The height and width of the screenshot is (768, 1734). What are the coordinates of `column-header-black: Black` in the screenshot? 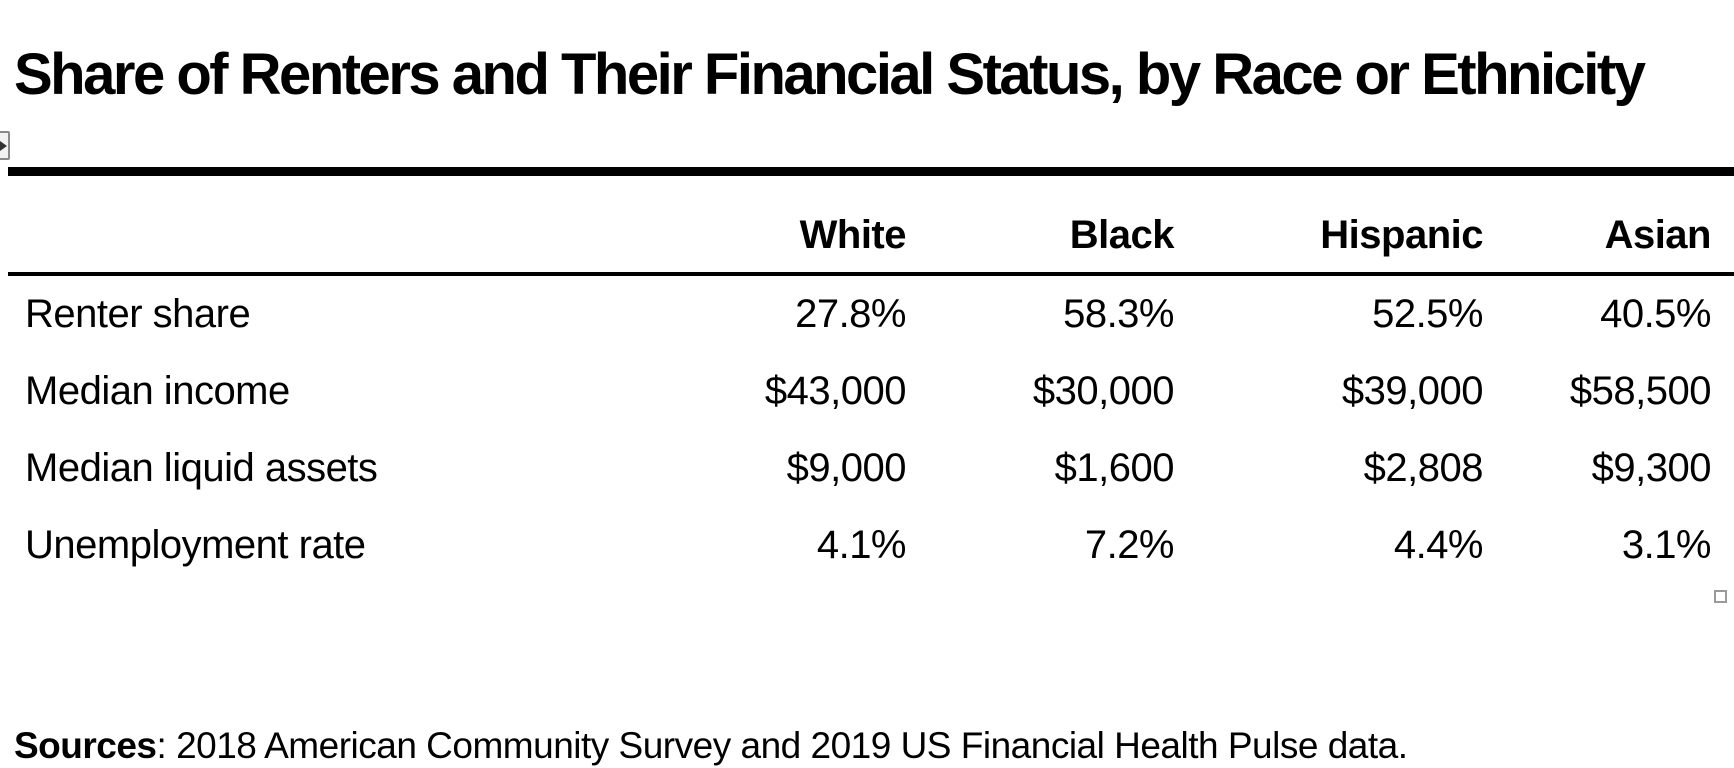 It's located at (1040, 226).